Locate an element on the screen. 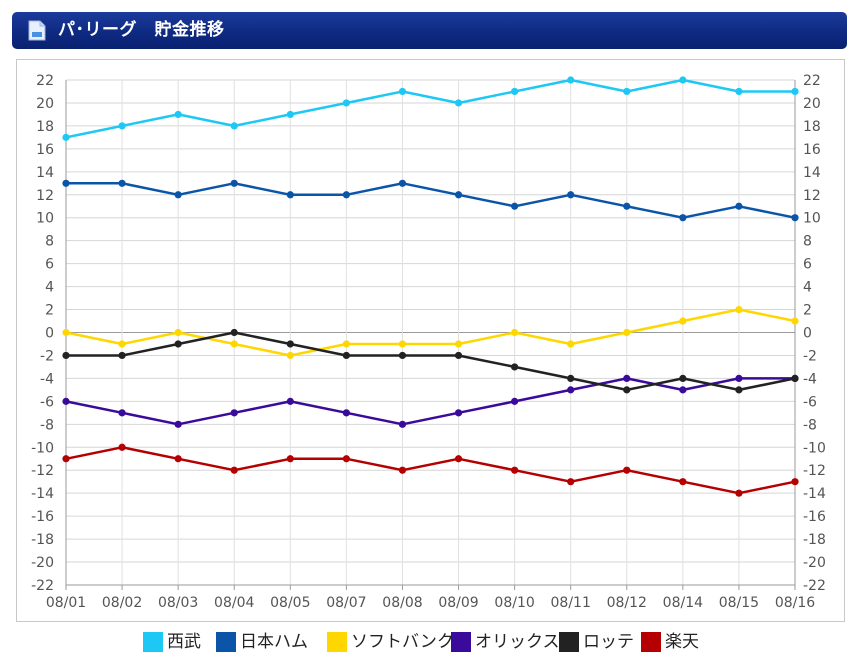  y-tick-label-left: -14 is located at coordinates (42, 494).